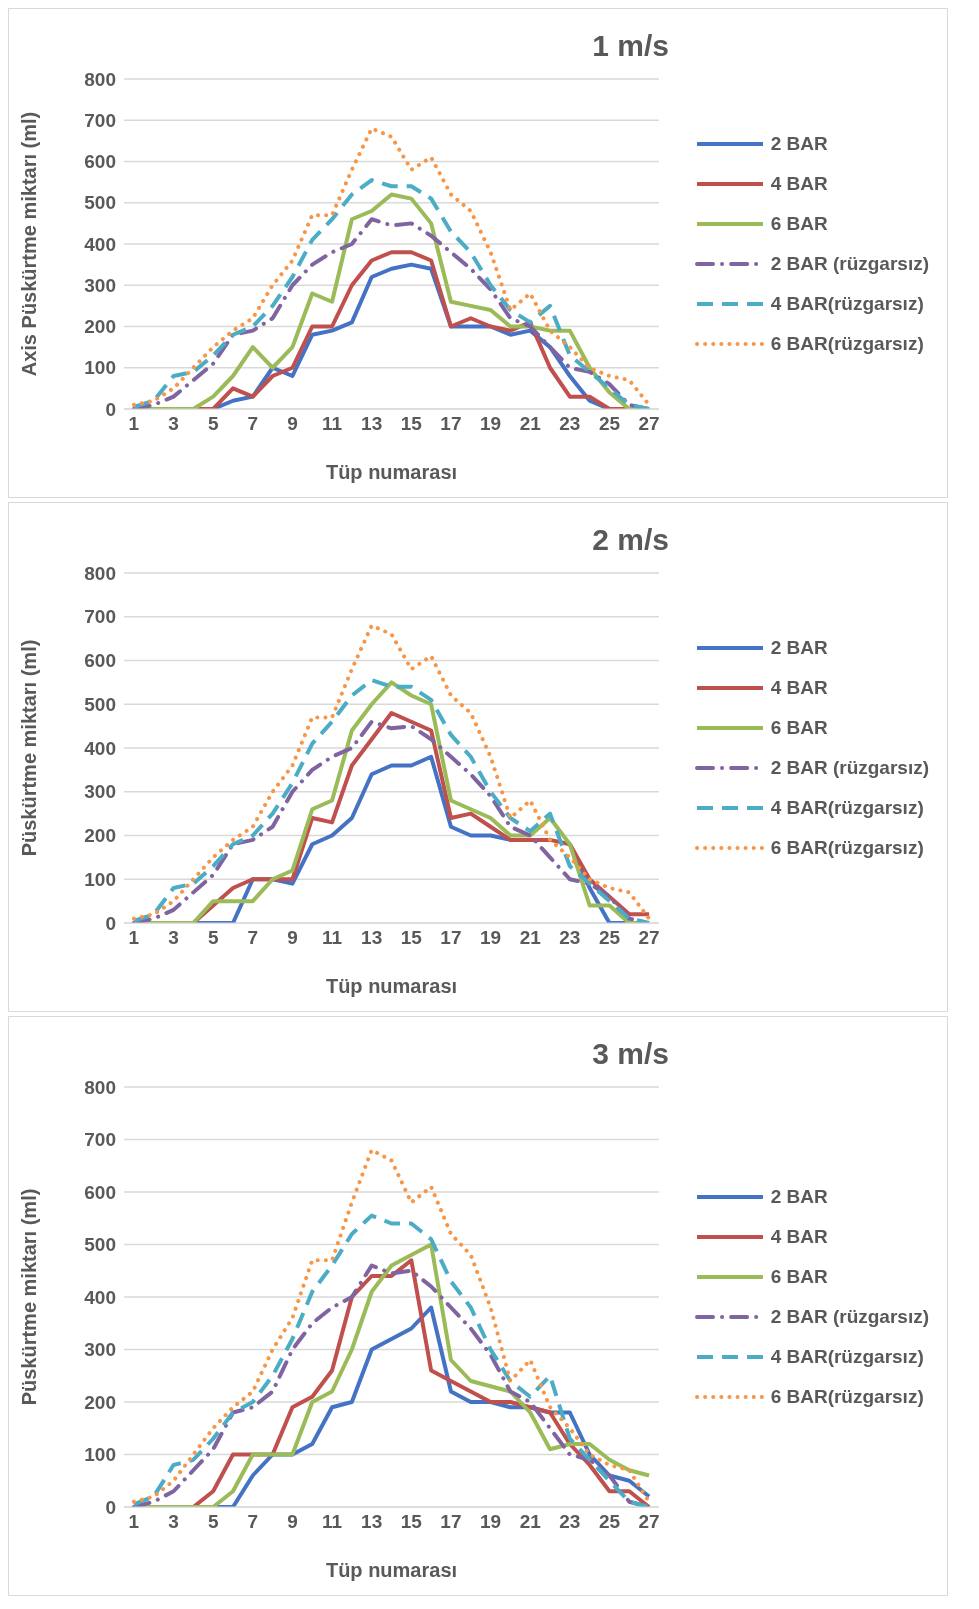 The width and height of the screenshot is (979, 1609). I want to click on chart-title: 3 m/s, so click(630, 1054).